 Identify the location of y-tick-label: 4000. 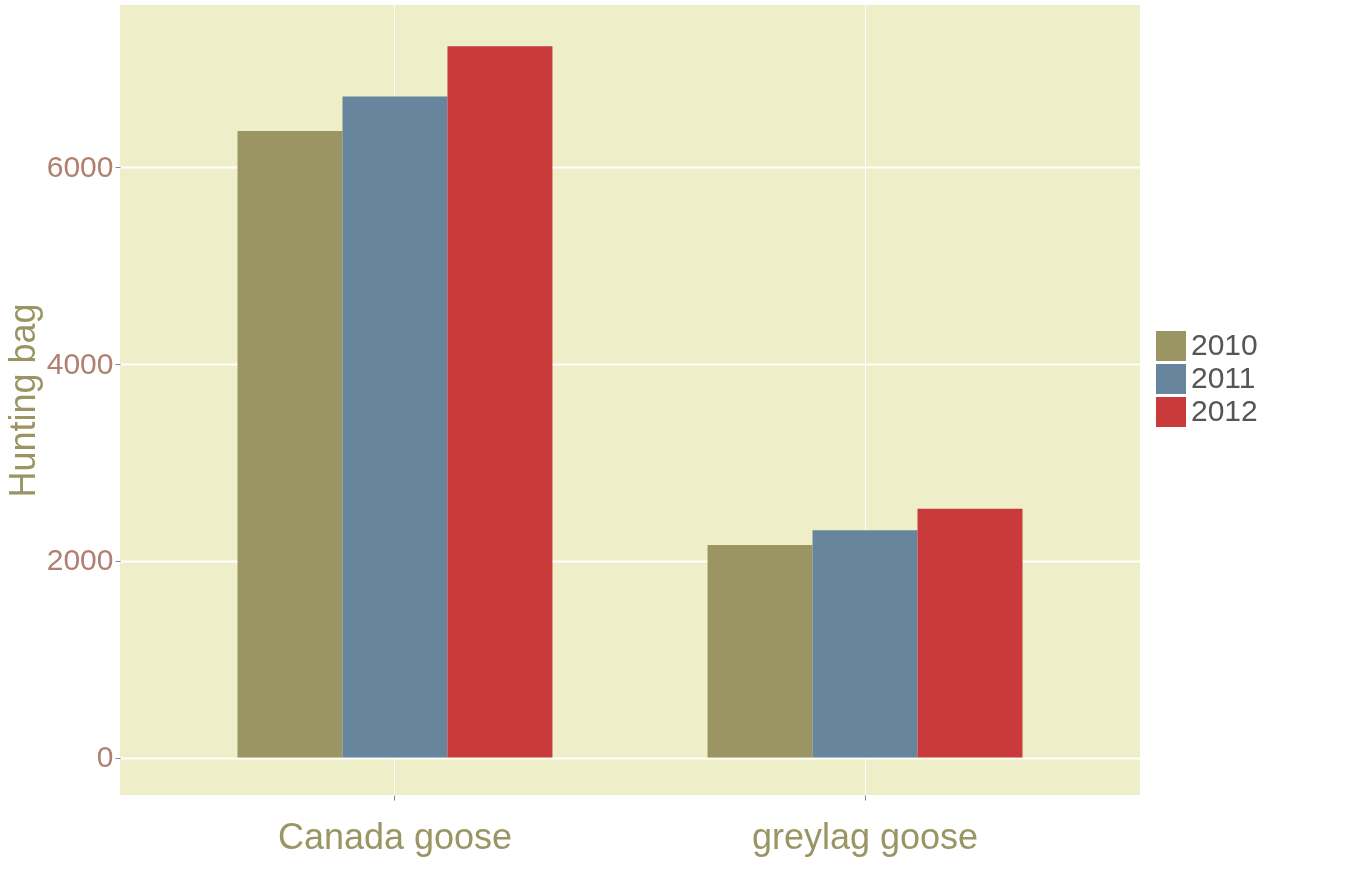
(80, 363).